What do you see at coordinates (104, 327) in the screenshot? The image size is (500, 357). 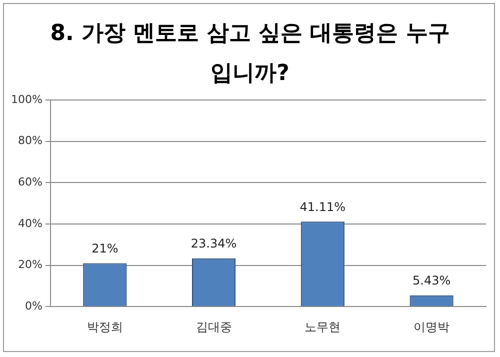 I see `x-tick-label: 박정희` at bounding box center [104, 327].